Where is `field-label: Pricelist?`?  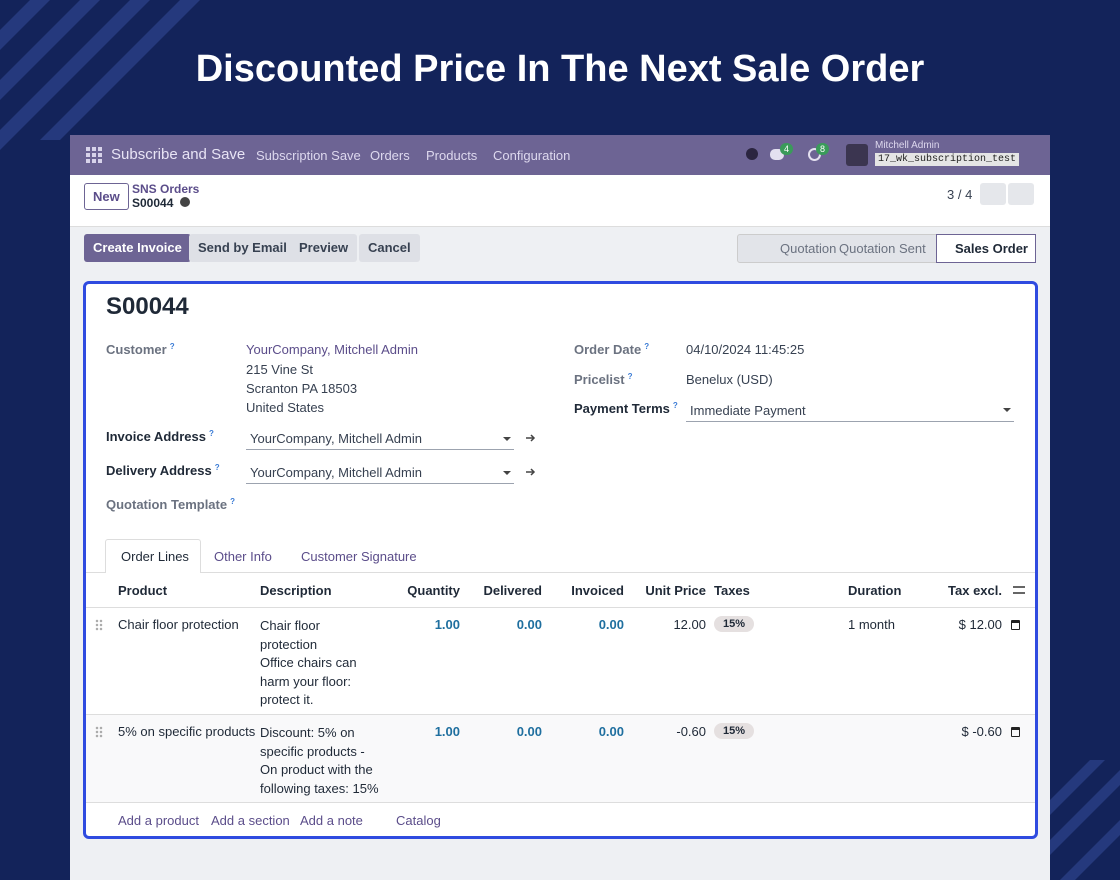 field-label: Pricelist? is located at coordinates (603, 379).